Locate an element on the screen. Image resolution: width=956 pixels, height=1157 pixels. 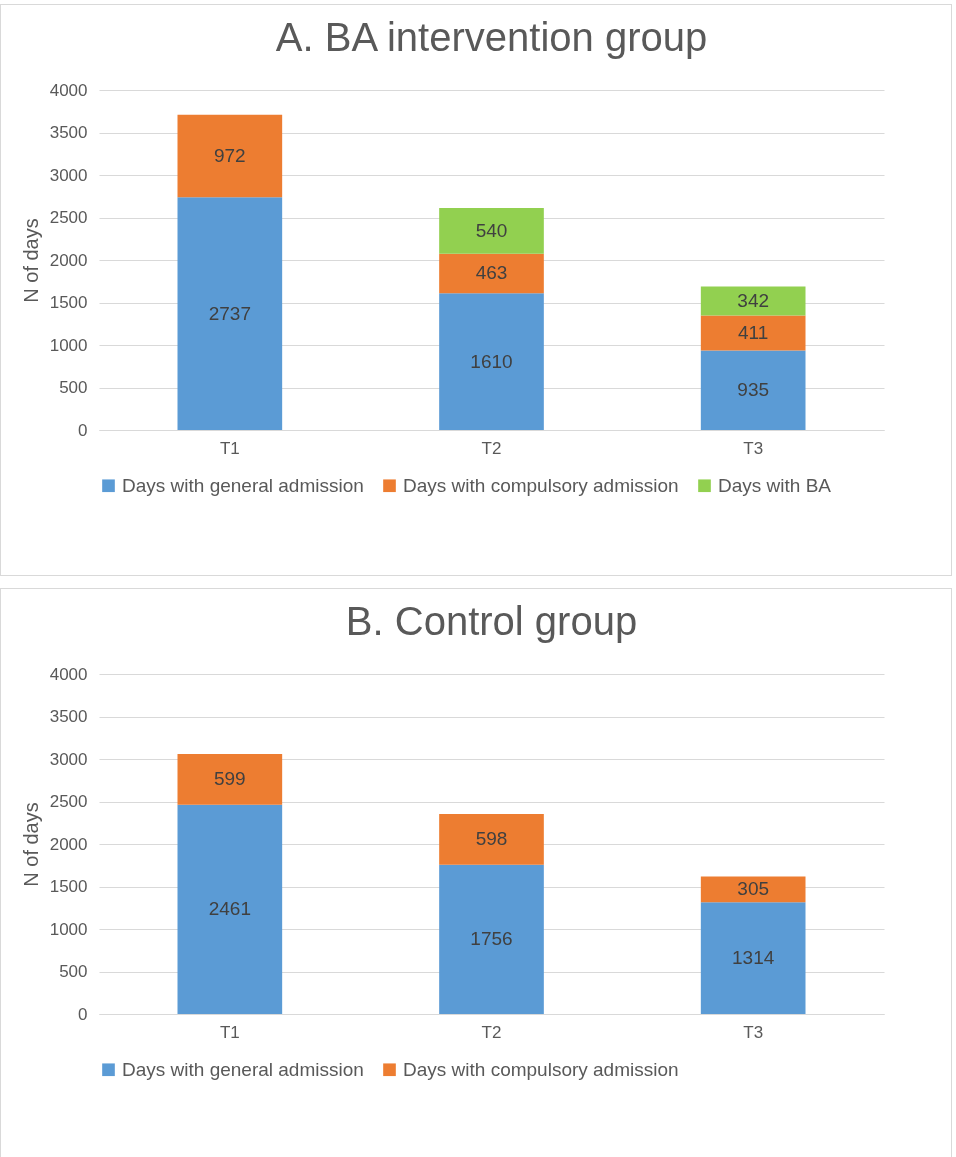
data-label: 411 is located at coordinates (753, 333).